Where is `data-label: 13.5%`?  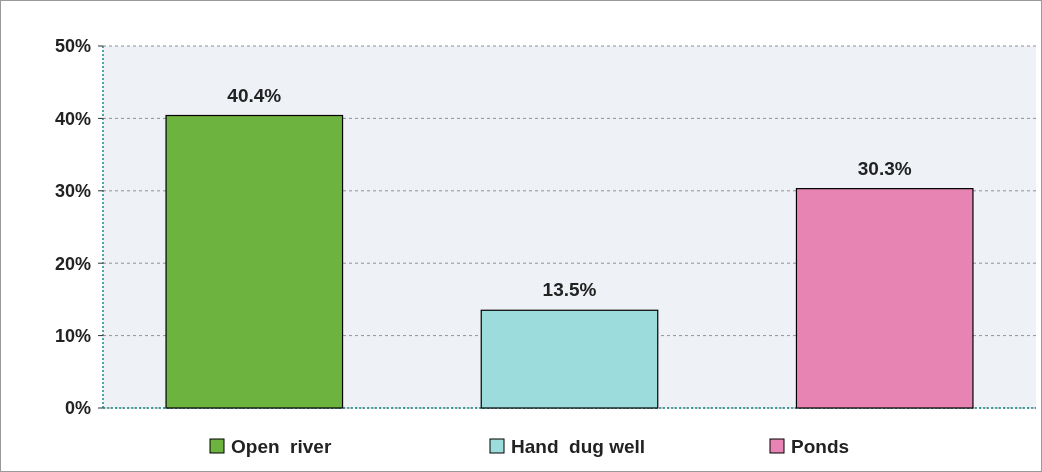 data-label: 13.5% is located at coordinates (569, 290).